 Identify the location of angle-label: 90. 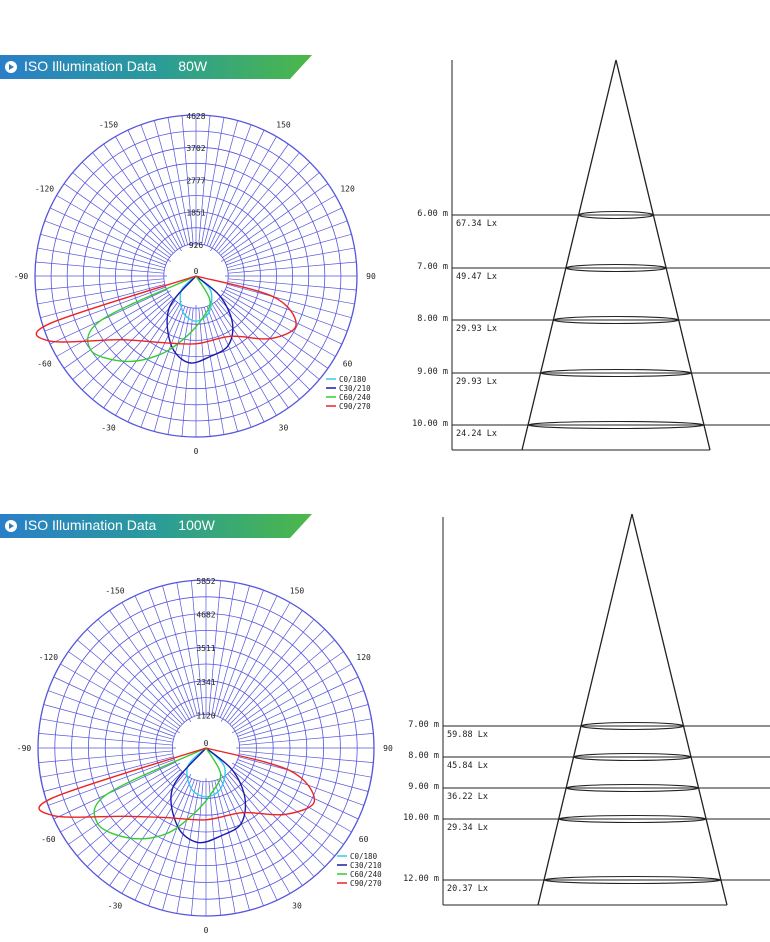
(388, 748).